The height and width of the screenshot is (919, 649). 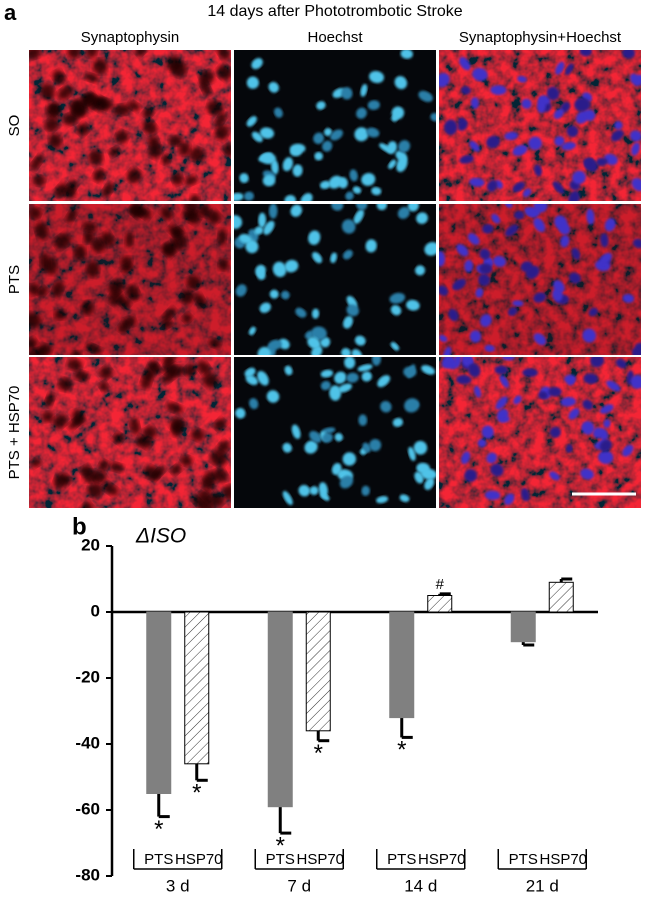 I want to click on micrograph, so click(x=335, y=432).